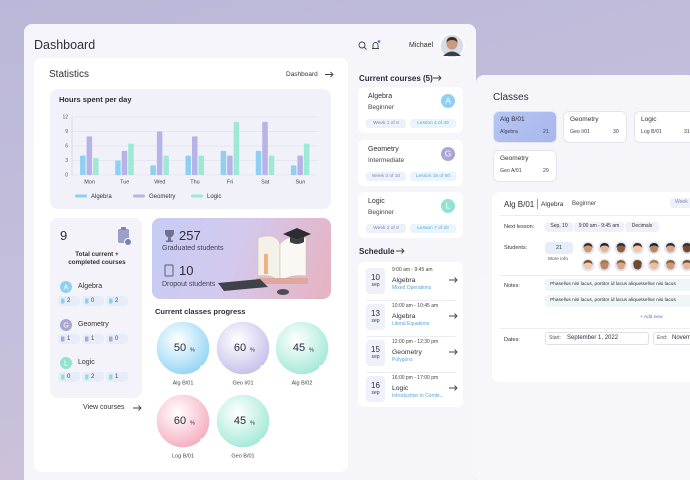 This screenshot has width=690, height=480. I want to click on y-tick-label: 0, so click(66, 175).